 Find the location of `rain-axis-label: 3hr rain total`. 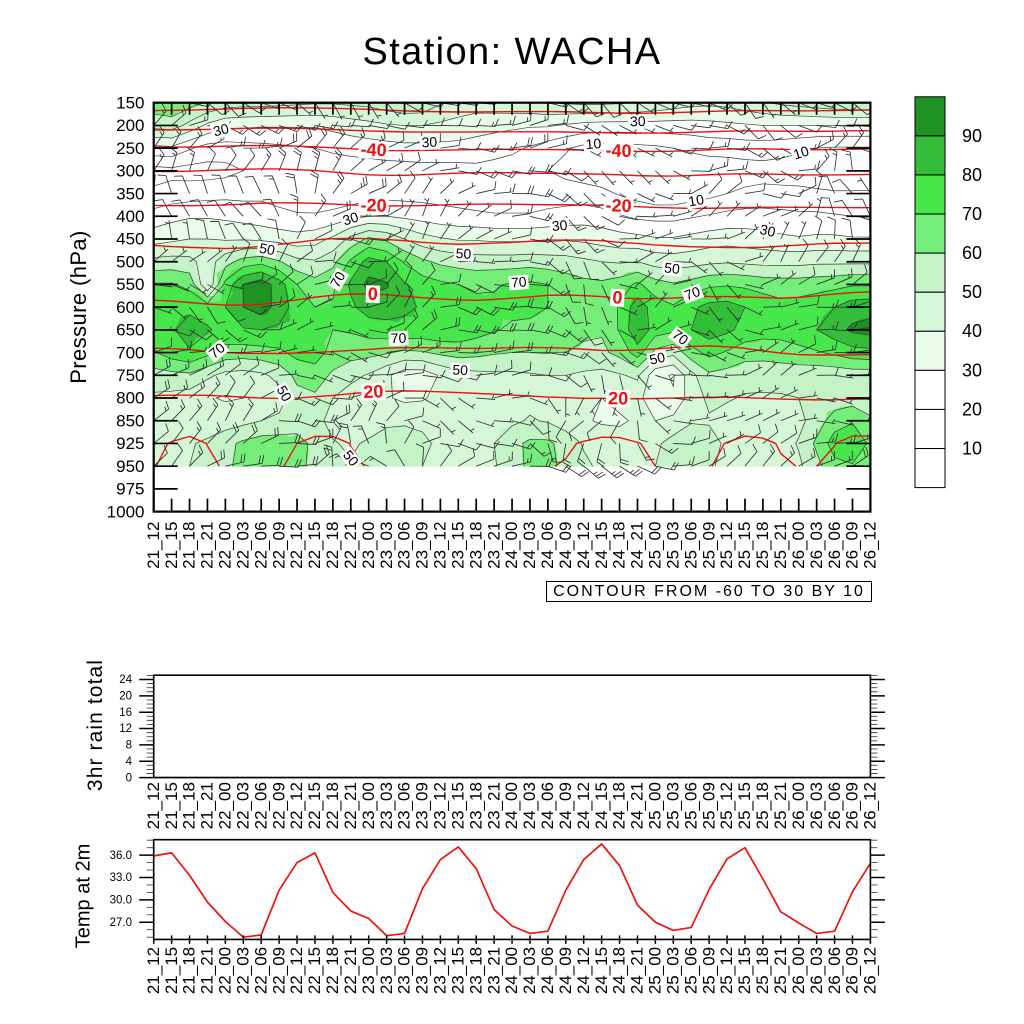

rain-axis-label: 3hr rain total is located at coordinates (95, 725).